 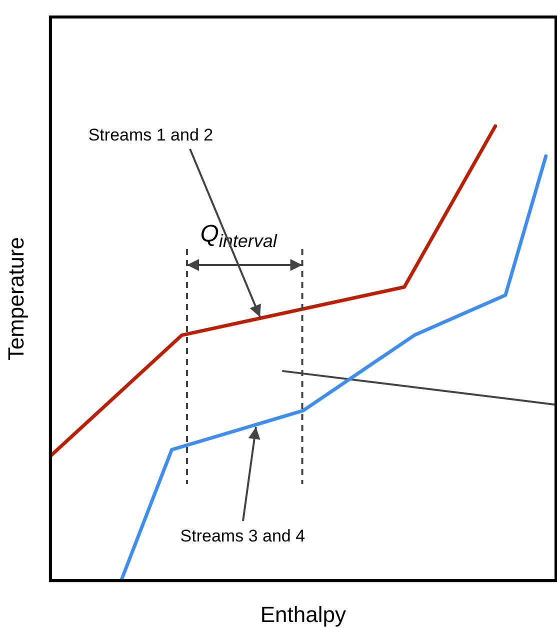 I want to click on y-axis-title: Temperature, so click(x=15, y=299).